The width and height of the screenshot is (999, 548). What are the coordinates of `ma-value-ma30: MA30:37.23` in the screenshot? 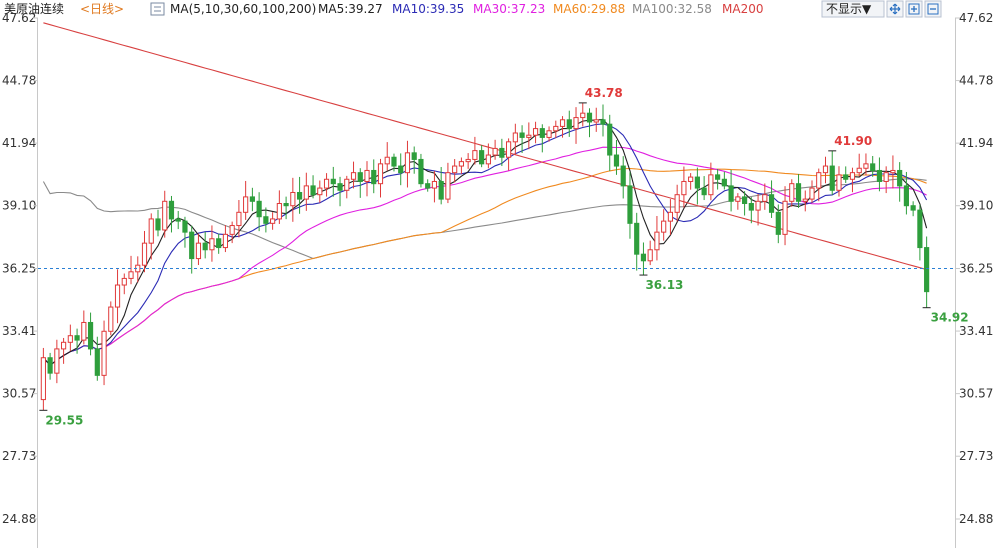 It's located at (509, 9).